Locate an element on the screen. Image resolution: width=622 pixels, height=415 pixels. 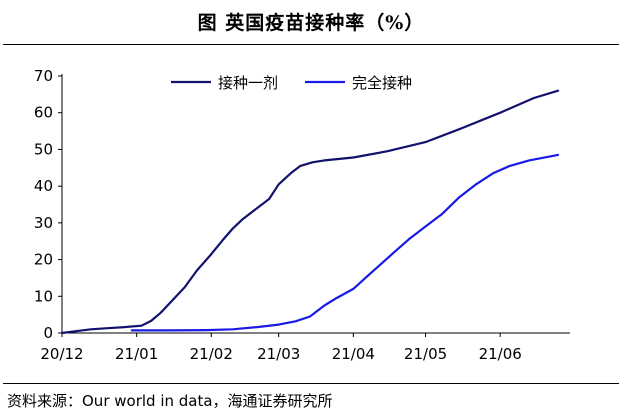
chart-title: 图 英国疫苗接种率（%） is located at coordinates (311, 23).